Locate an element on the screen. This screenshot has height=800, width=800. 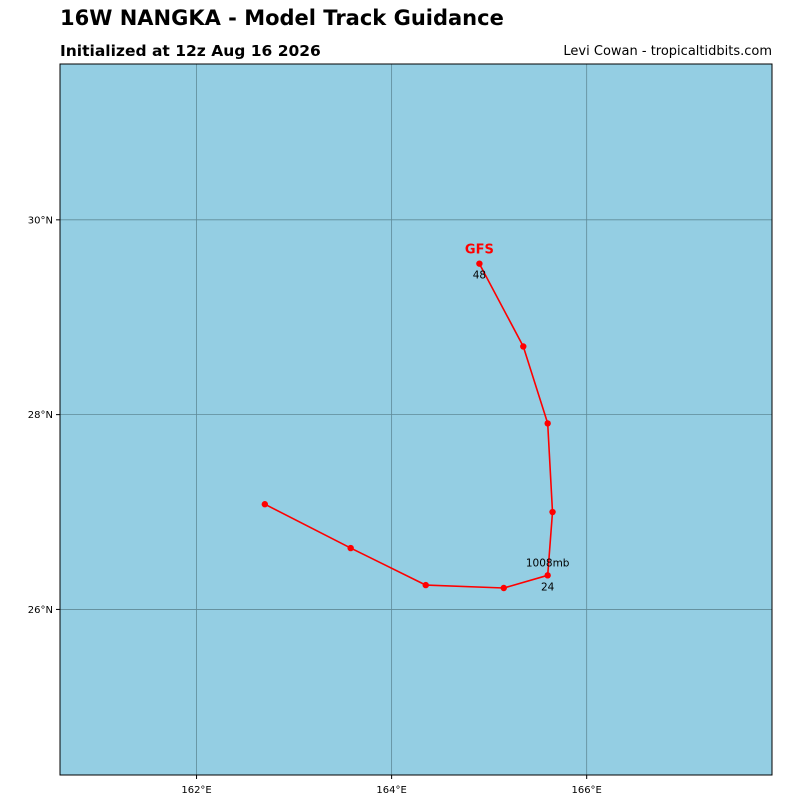
forecast-hour-label: 48 is located at coordinates (479, 276).